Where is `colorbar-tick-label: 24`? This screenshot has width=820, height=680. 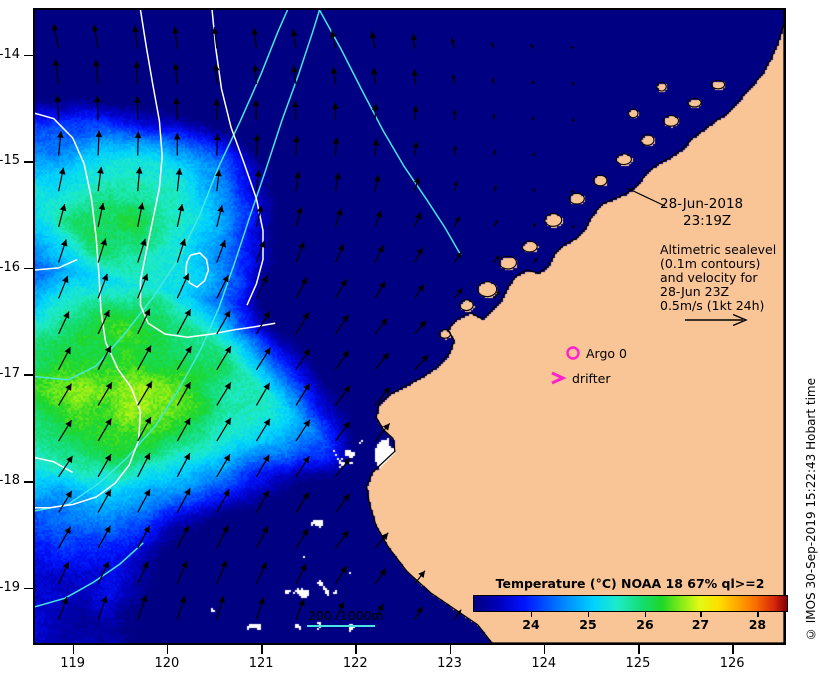 colorbar-tick-label: 24 is located at coordinates (531, 624).